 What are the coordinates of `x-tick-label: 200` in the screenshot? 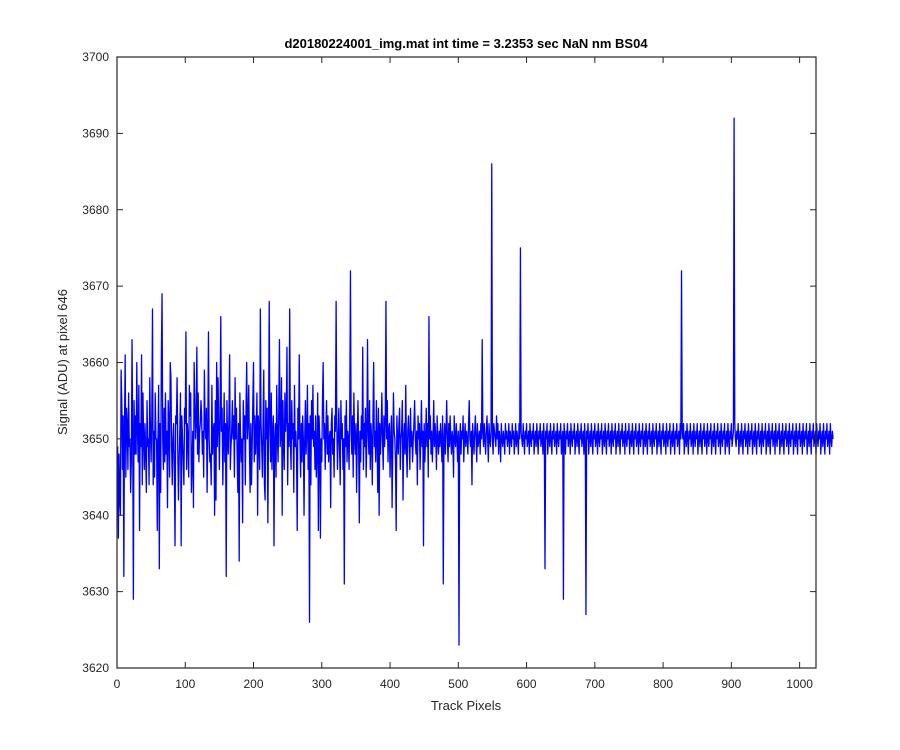 It's located at (254, 684).